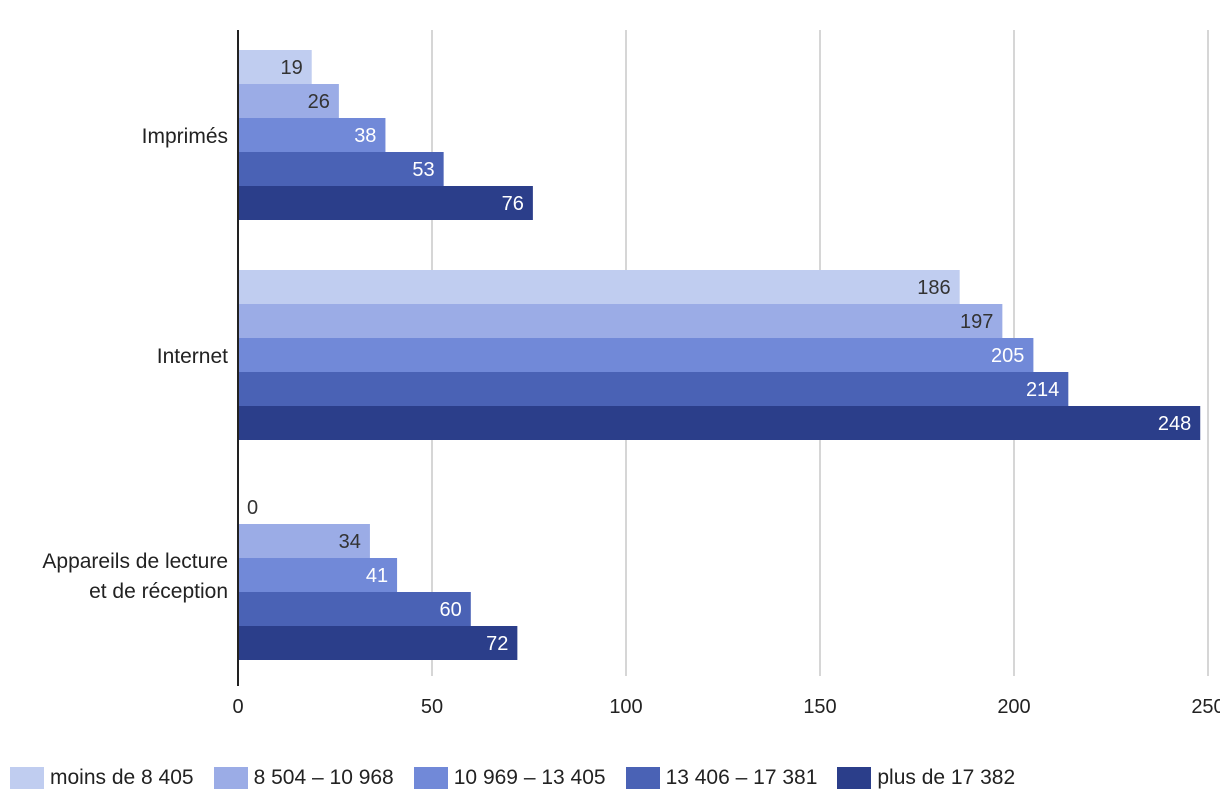 The width and height of the screenshot is (1220, 810). What do you see at coordinates (122, 777) in the screenshot?
I see `legend-label-0: moins de 8 405` at bounding box center [122, 777].